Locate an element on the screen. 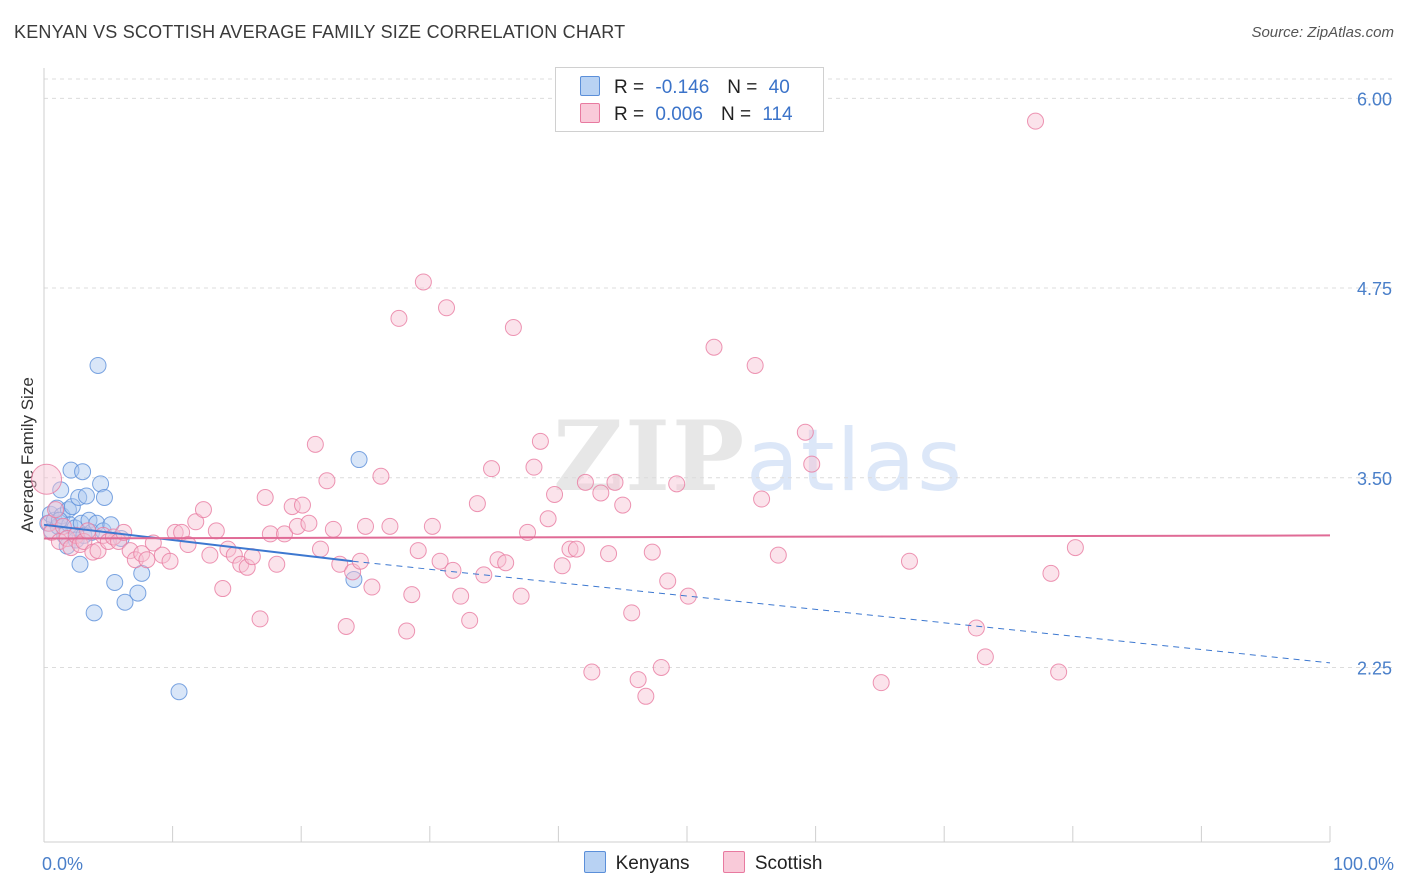  watermark: ZIPatlas is located at coordinates (758, 456).